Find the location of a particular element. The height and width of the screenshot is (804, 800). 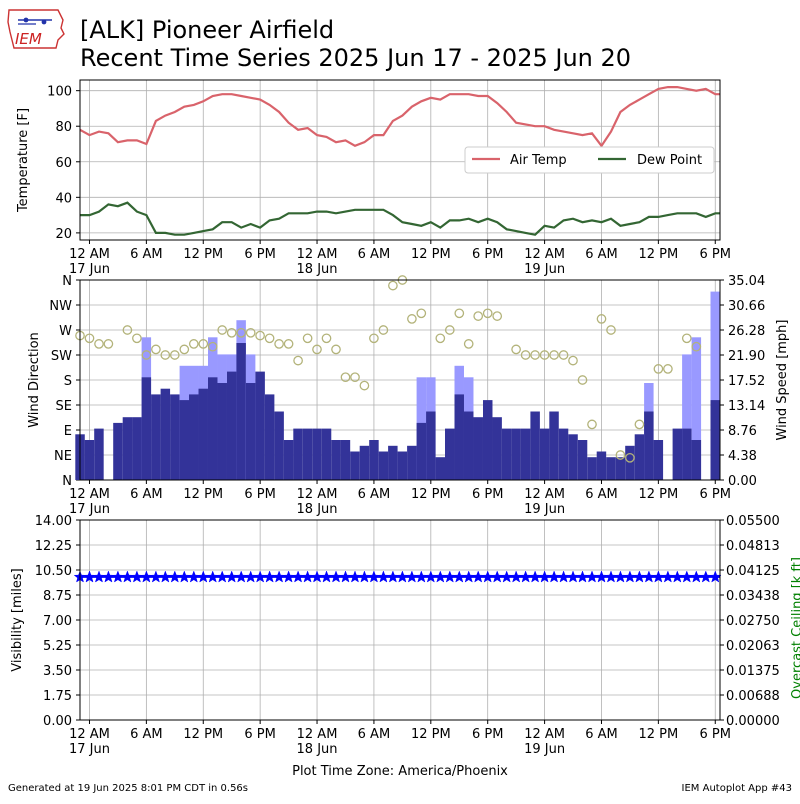

wind-xtick-label: 6 AM is located at coordinates (146, 494).